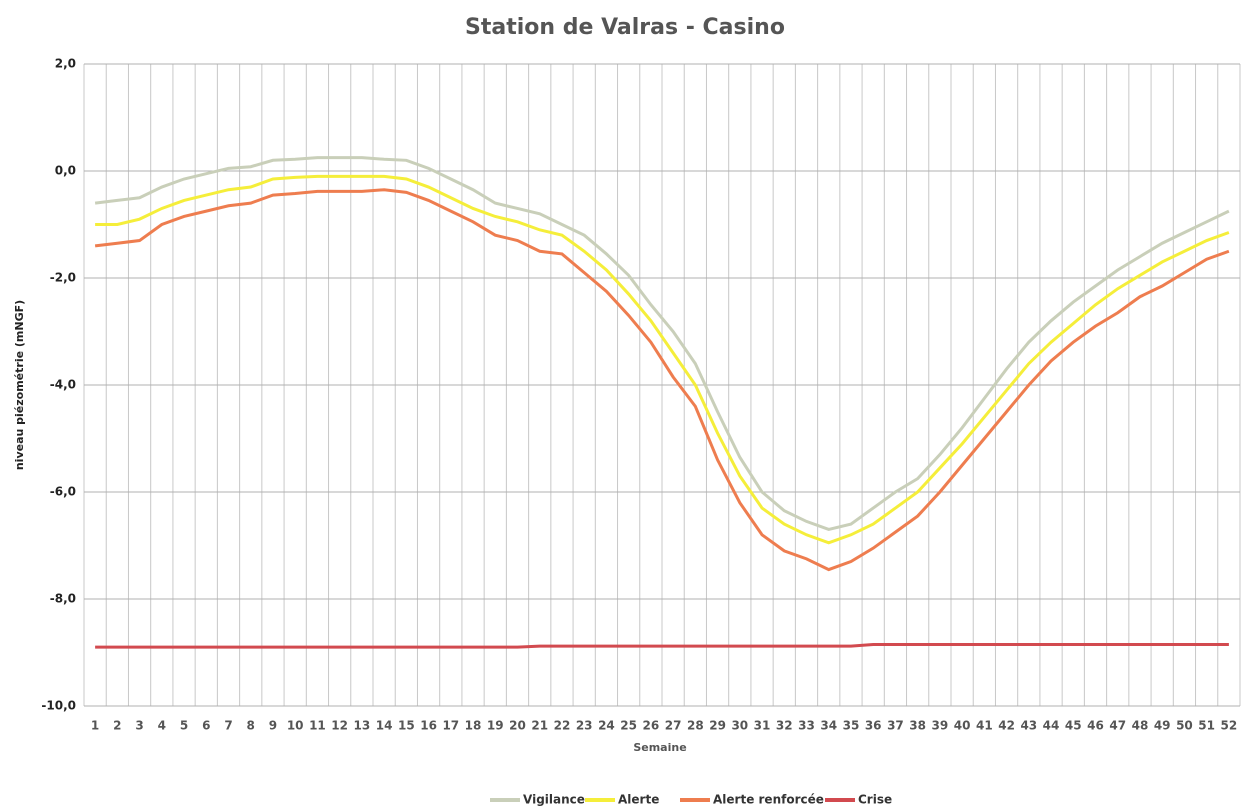  Describe the element at coordinates (139, 726) in the screenshot. I see `x-tick-label: 3` at that location.